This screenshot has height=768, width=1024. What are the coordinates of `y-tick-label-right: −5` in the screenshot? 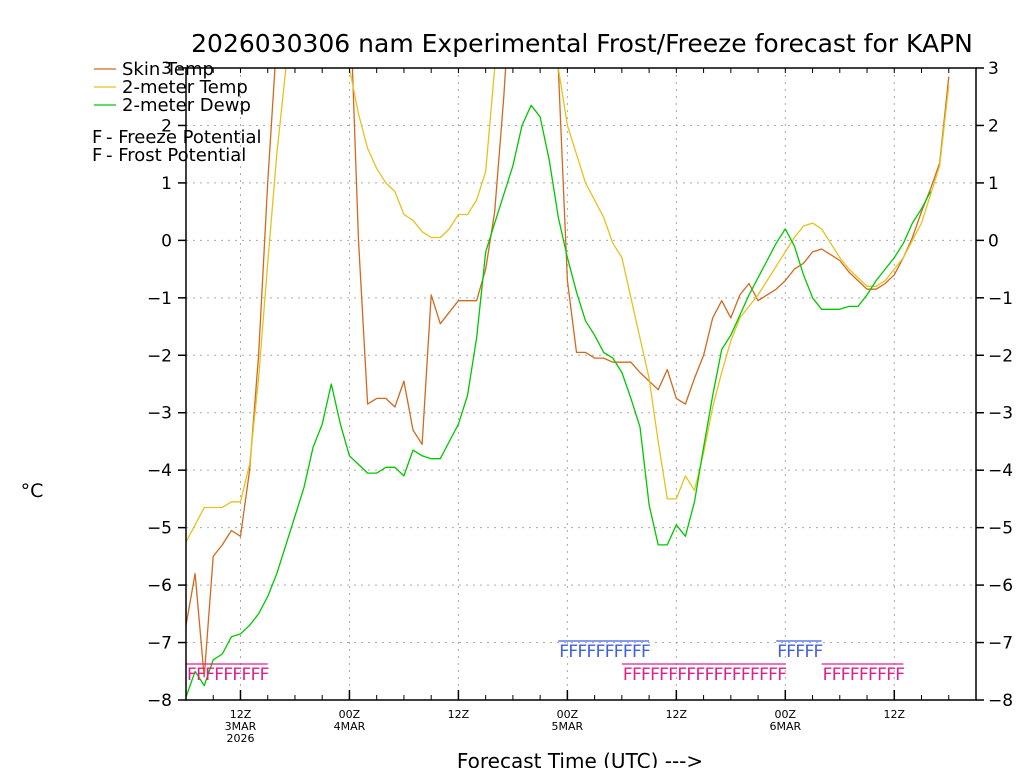 It's located at (1000, 529).